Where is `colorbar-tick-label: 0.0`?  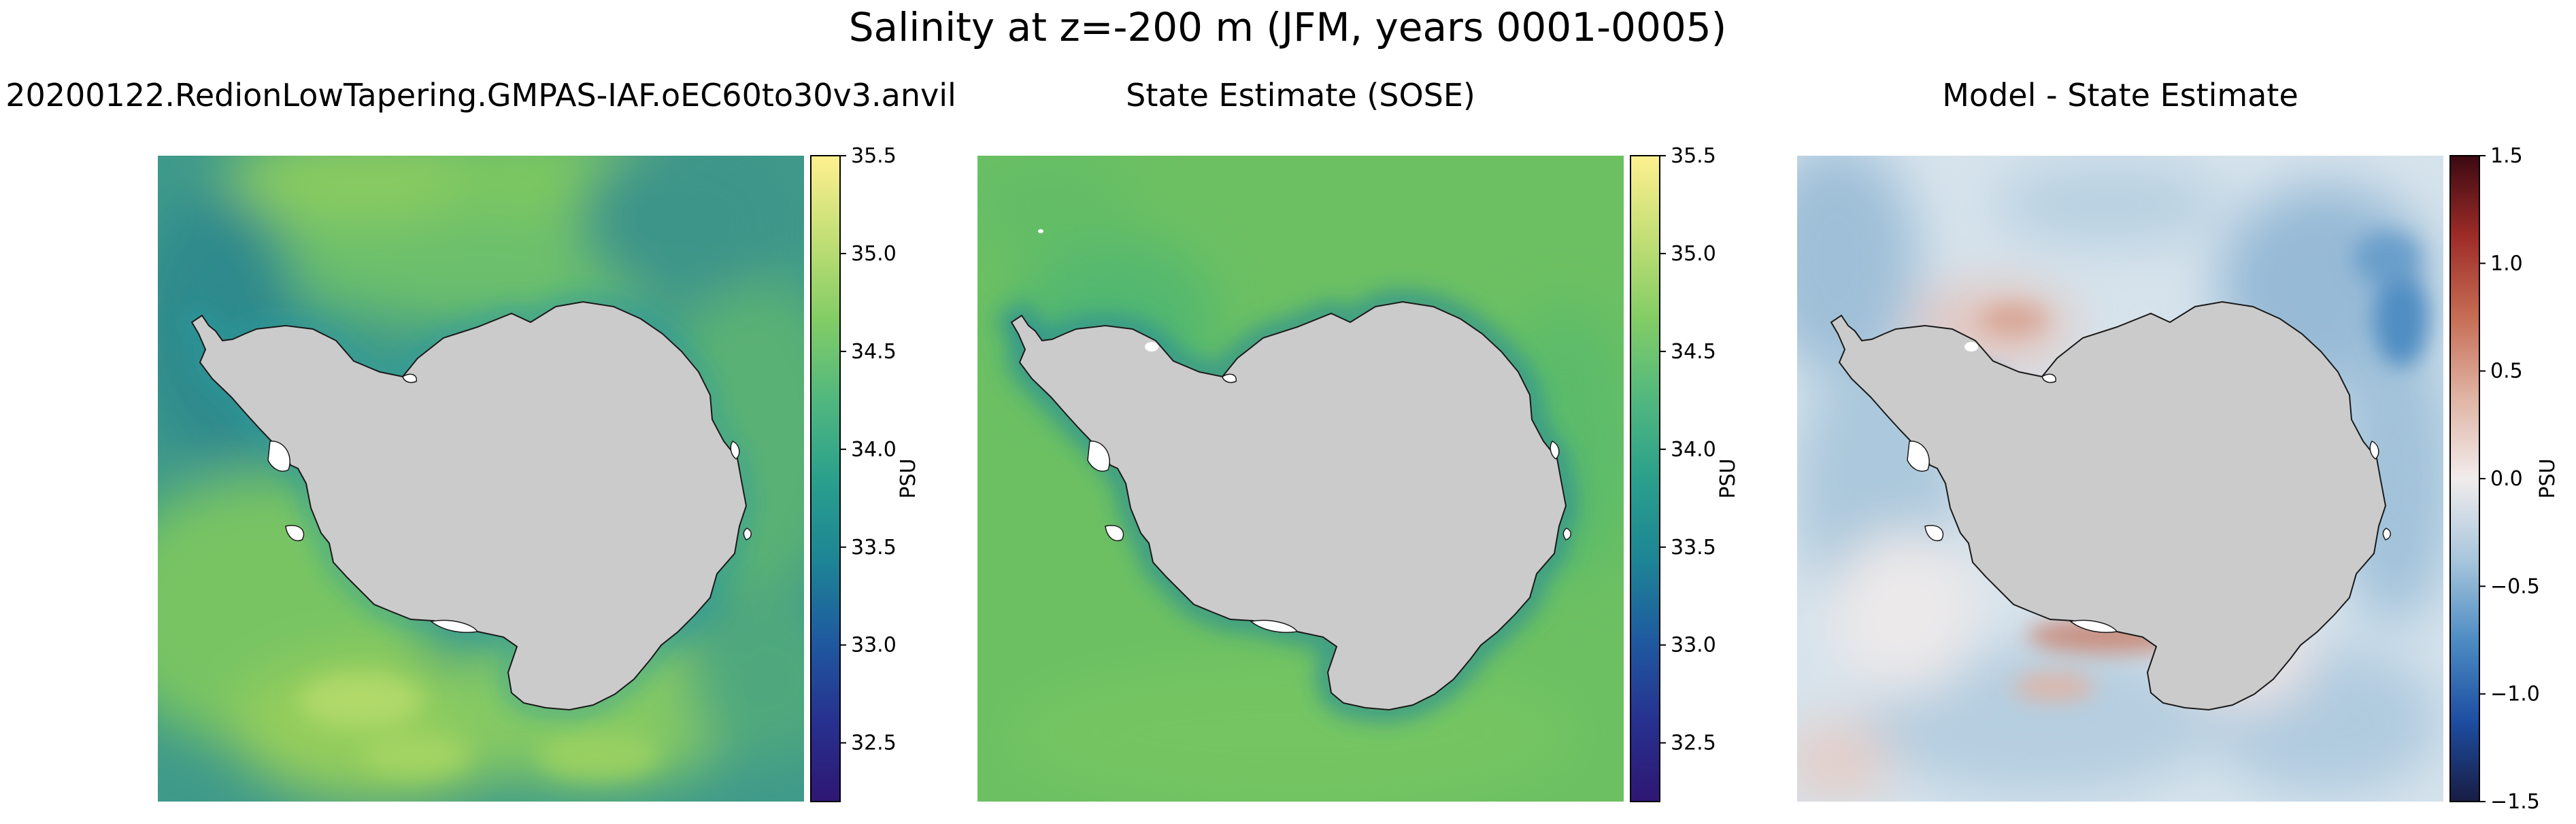
colorbar-tick-label: 0.0 is located at coordinates (2506, 479).